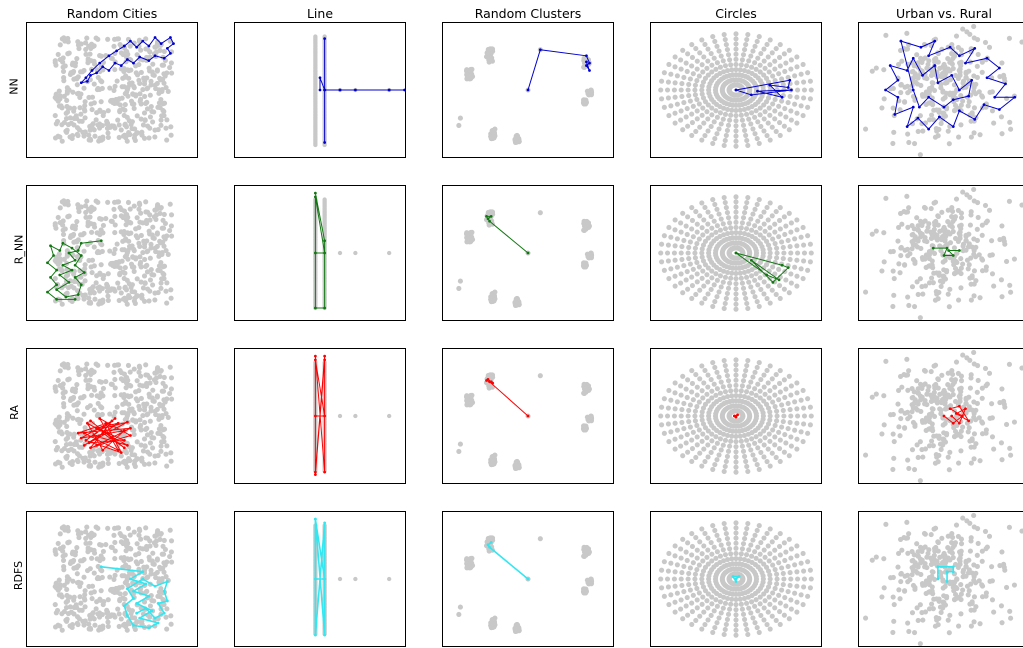  Describe the element at coordinates (940, 90) in the screenshot. I see `panel-nn-urban-rural` at that location.